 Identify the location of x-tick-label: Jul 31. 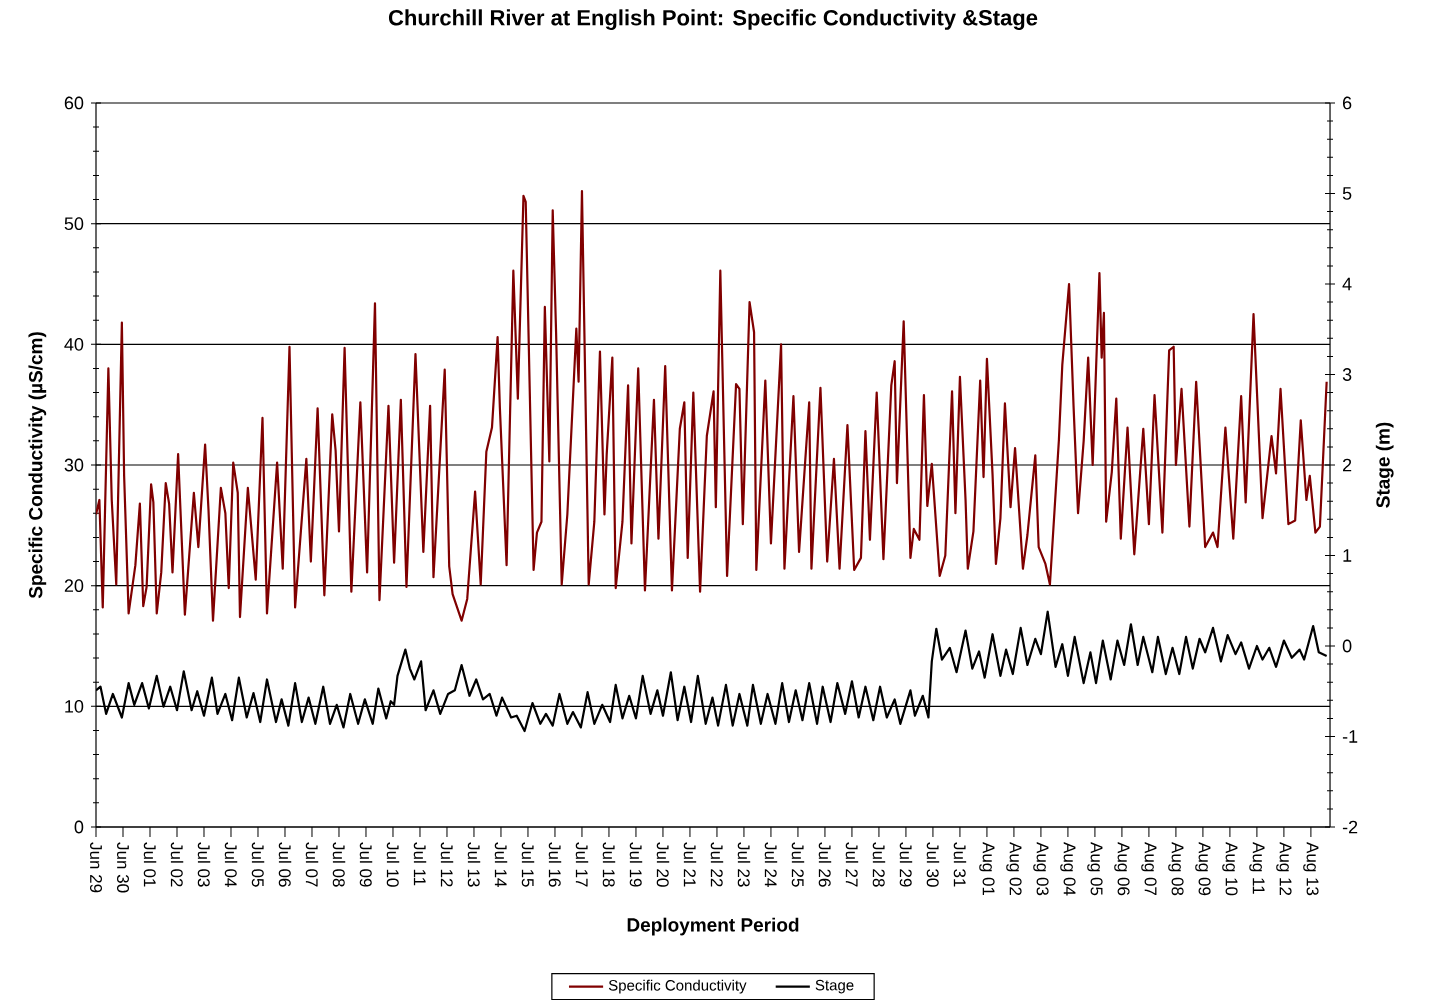
(960, 864).